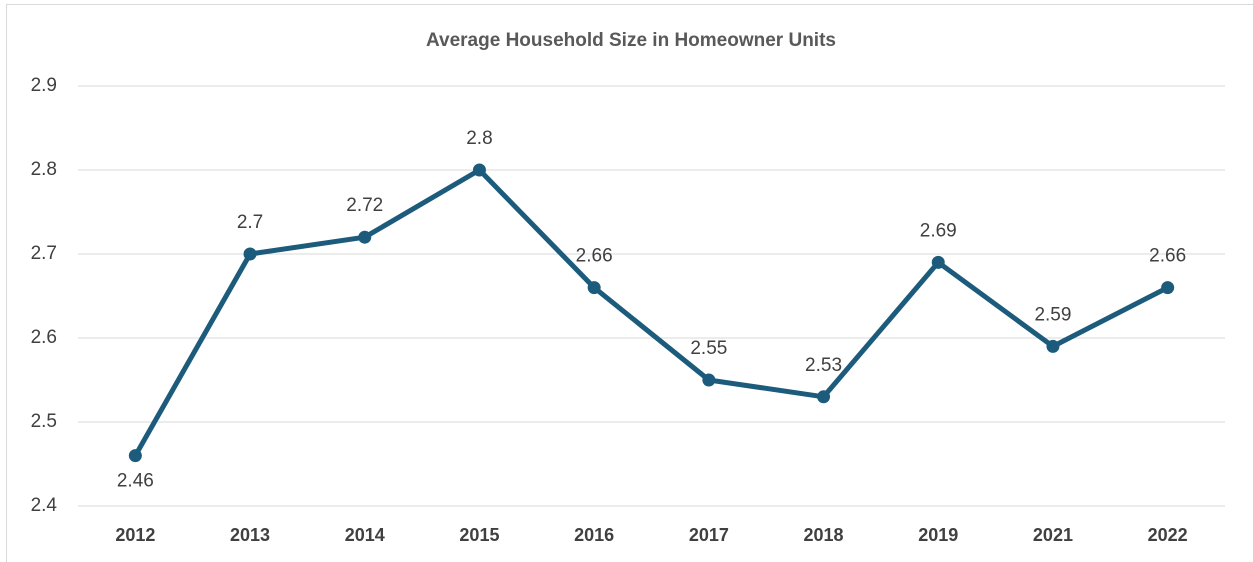  What do you see at coordinates (44, 85) in the screenshot?
I see `y-tick-label: 2.9` at bounding box center [44, 85].